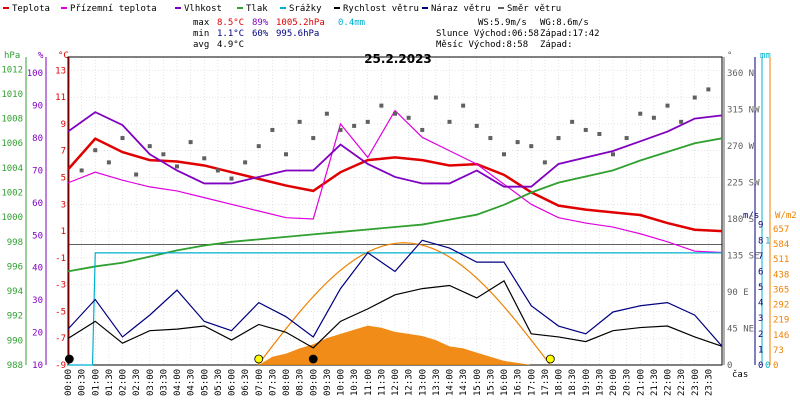 Image resolution: width=800 pixels, height=400 pixels. I want to click on x-tick-label: 08:00, so click(287, 382).